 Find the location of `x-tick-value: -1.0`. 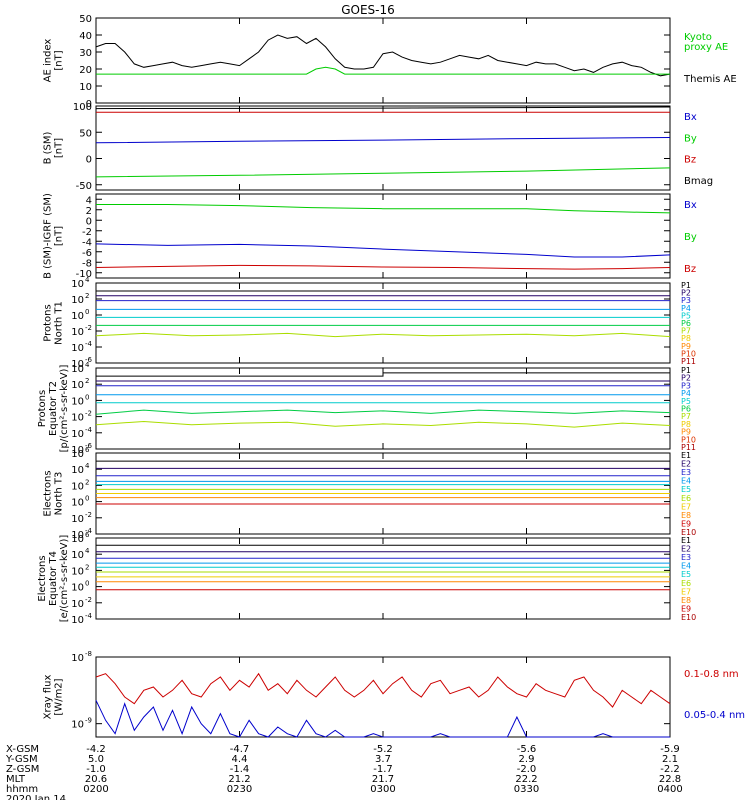

x-tick-value: -1.0 is located at coordinates (96, 769).